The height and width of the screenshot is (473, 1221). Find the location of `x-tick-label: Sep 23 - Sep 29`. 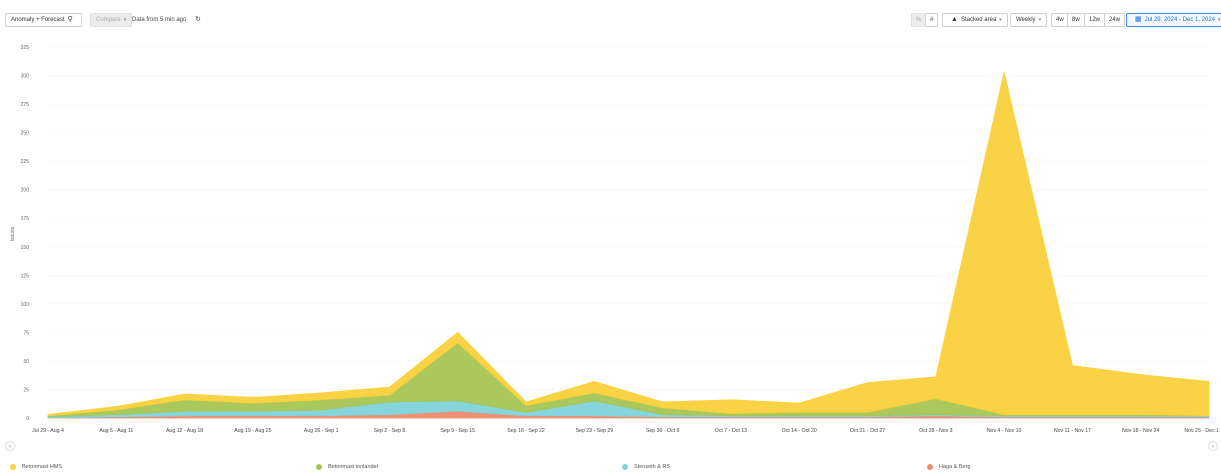

x-tick-label: Sep 23 - Sep 29 is located at coordinates (595, 431).